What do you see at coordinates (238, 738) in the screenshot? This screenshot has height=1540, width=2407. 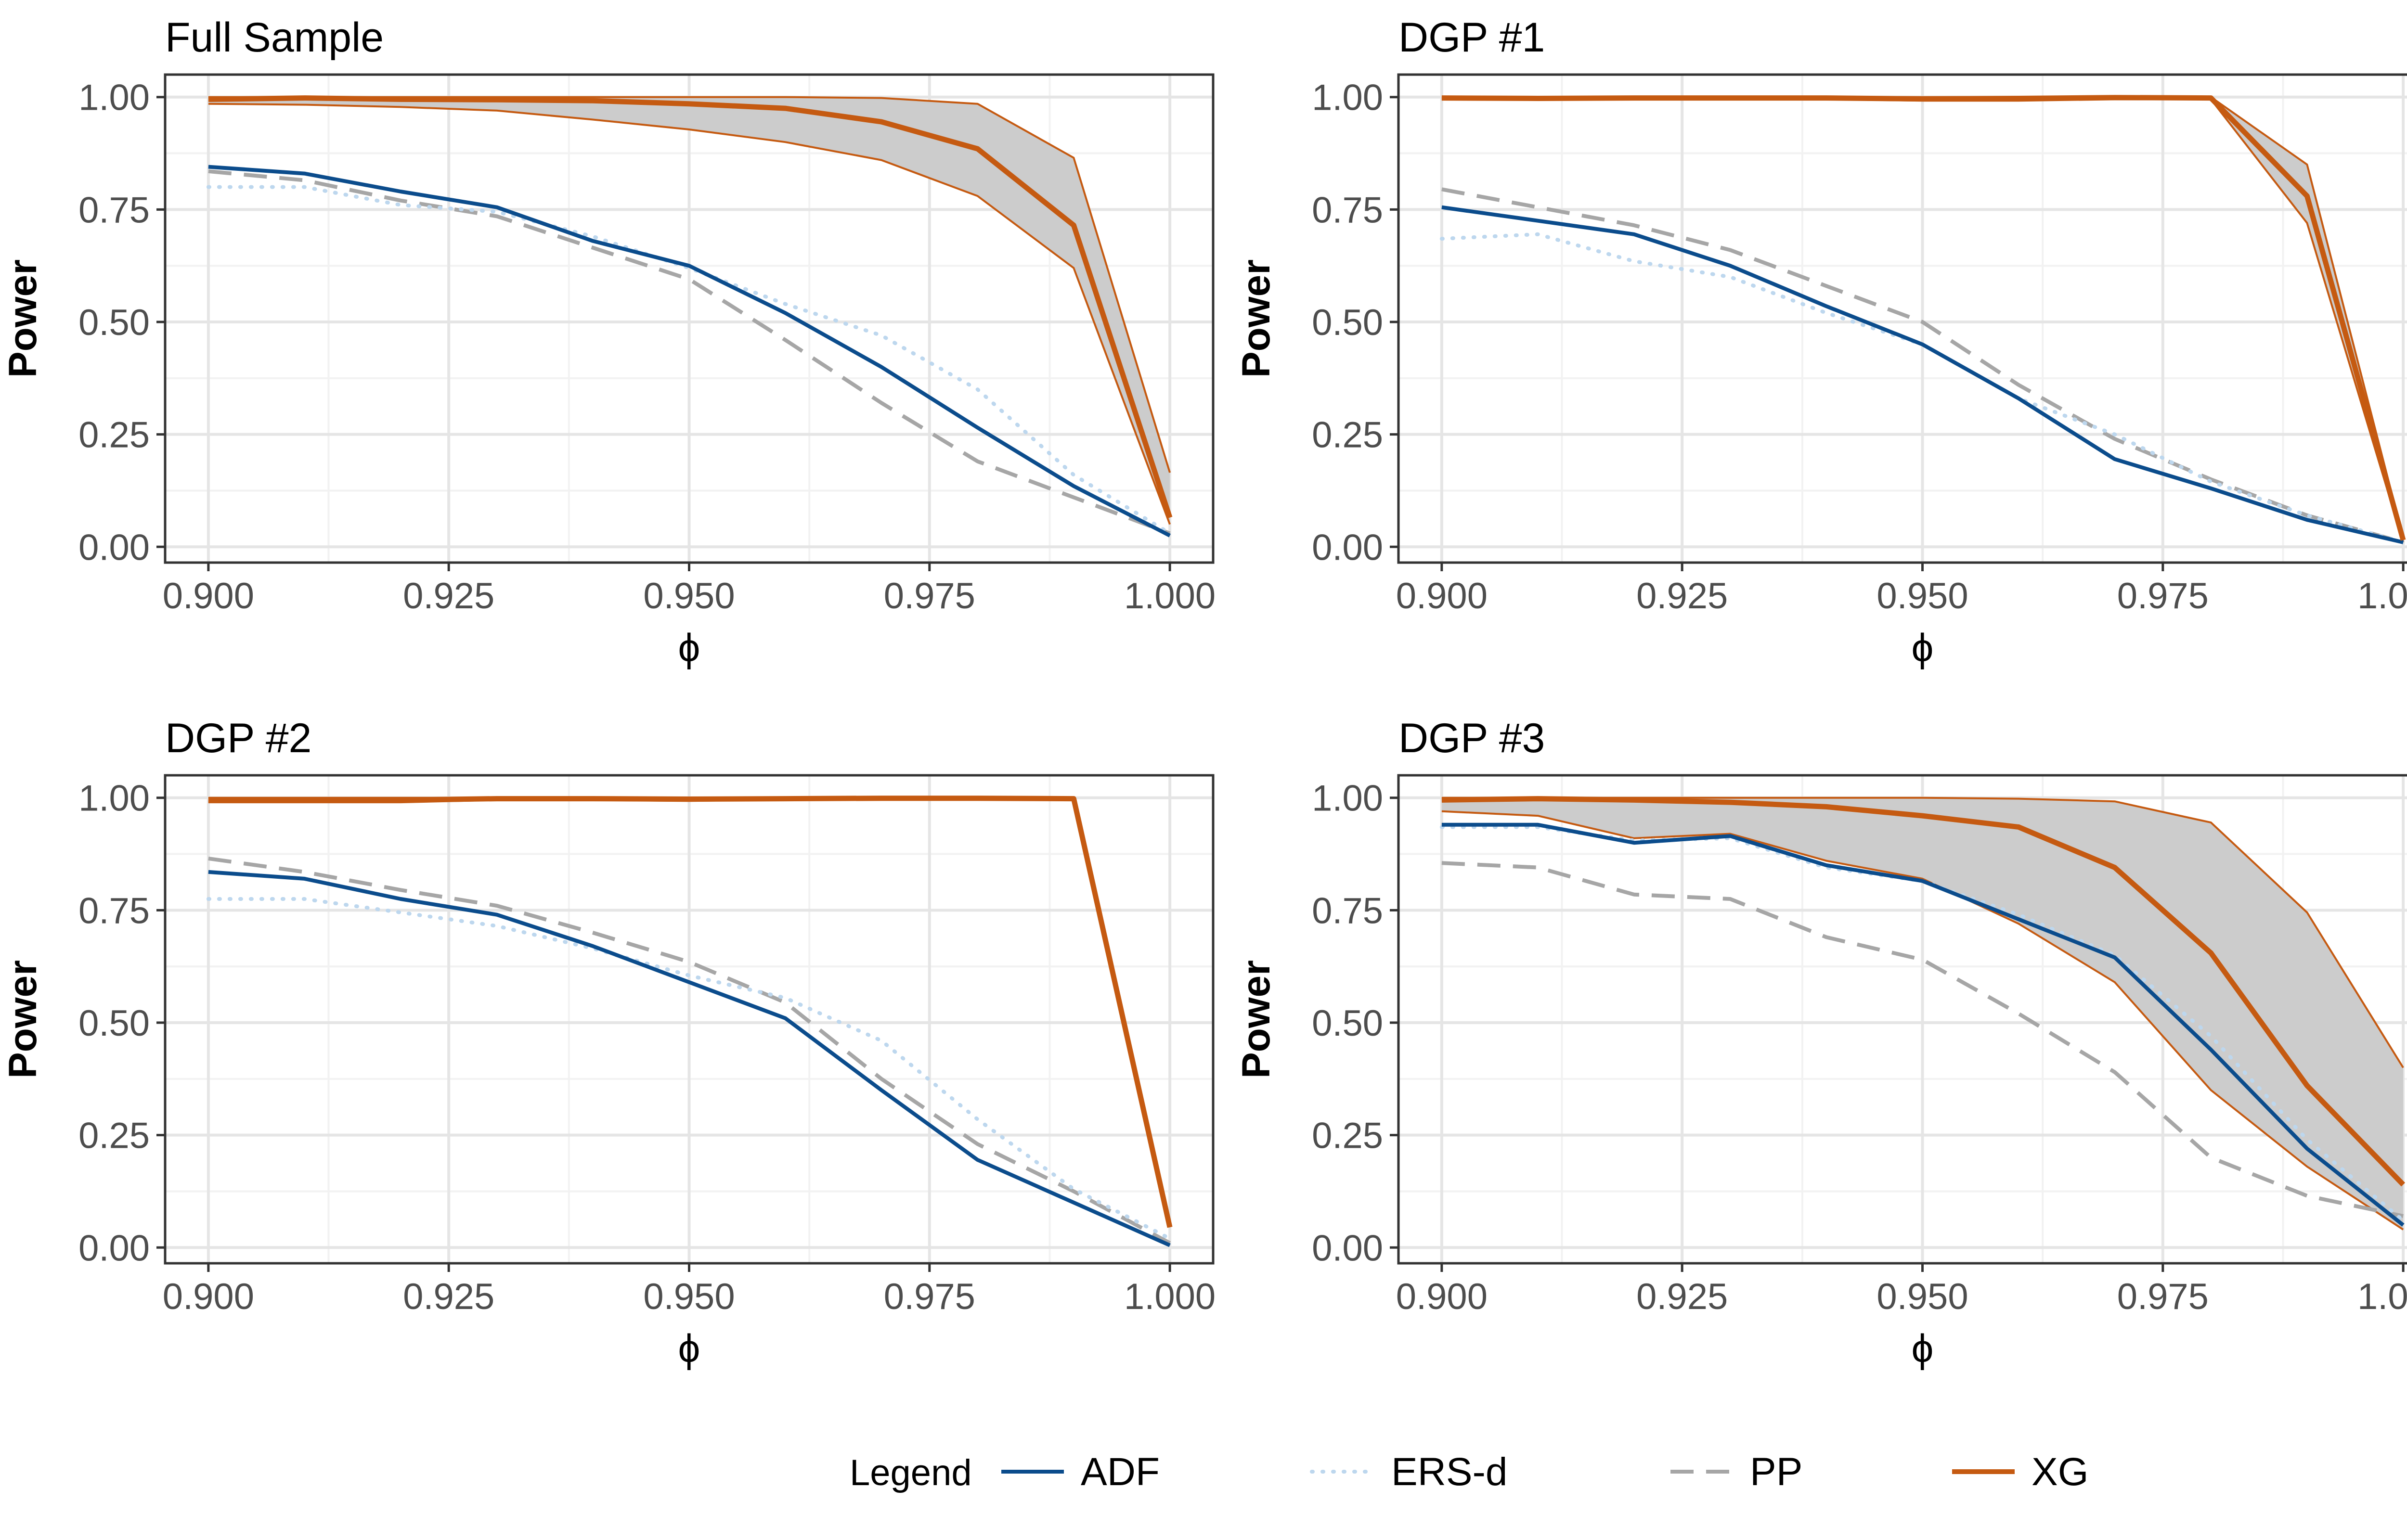 I see `panel-title: DGP #2` at bounding box center [238, 738].